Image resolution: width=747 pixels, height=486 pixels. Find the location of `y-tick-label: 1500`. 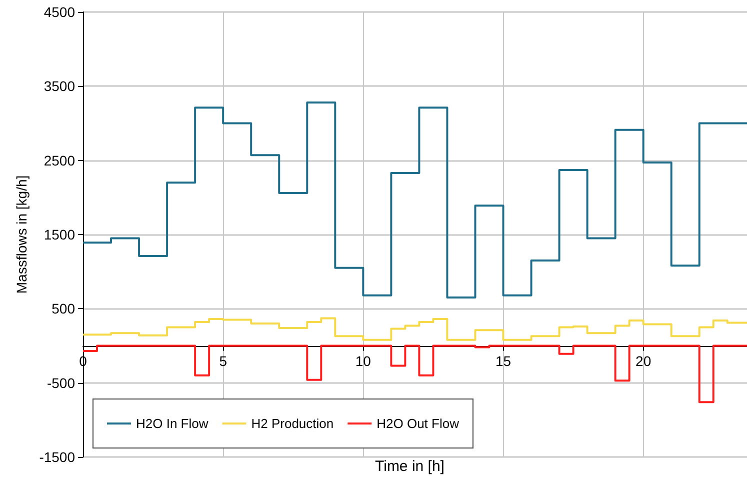

y-tick-label: 1500 is located at coordinates (60, 234).